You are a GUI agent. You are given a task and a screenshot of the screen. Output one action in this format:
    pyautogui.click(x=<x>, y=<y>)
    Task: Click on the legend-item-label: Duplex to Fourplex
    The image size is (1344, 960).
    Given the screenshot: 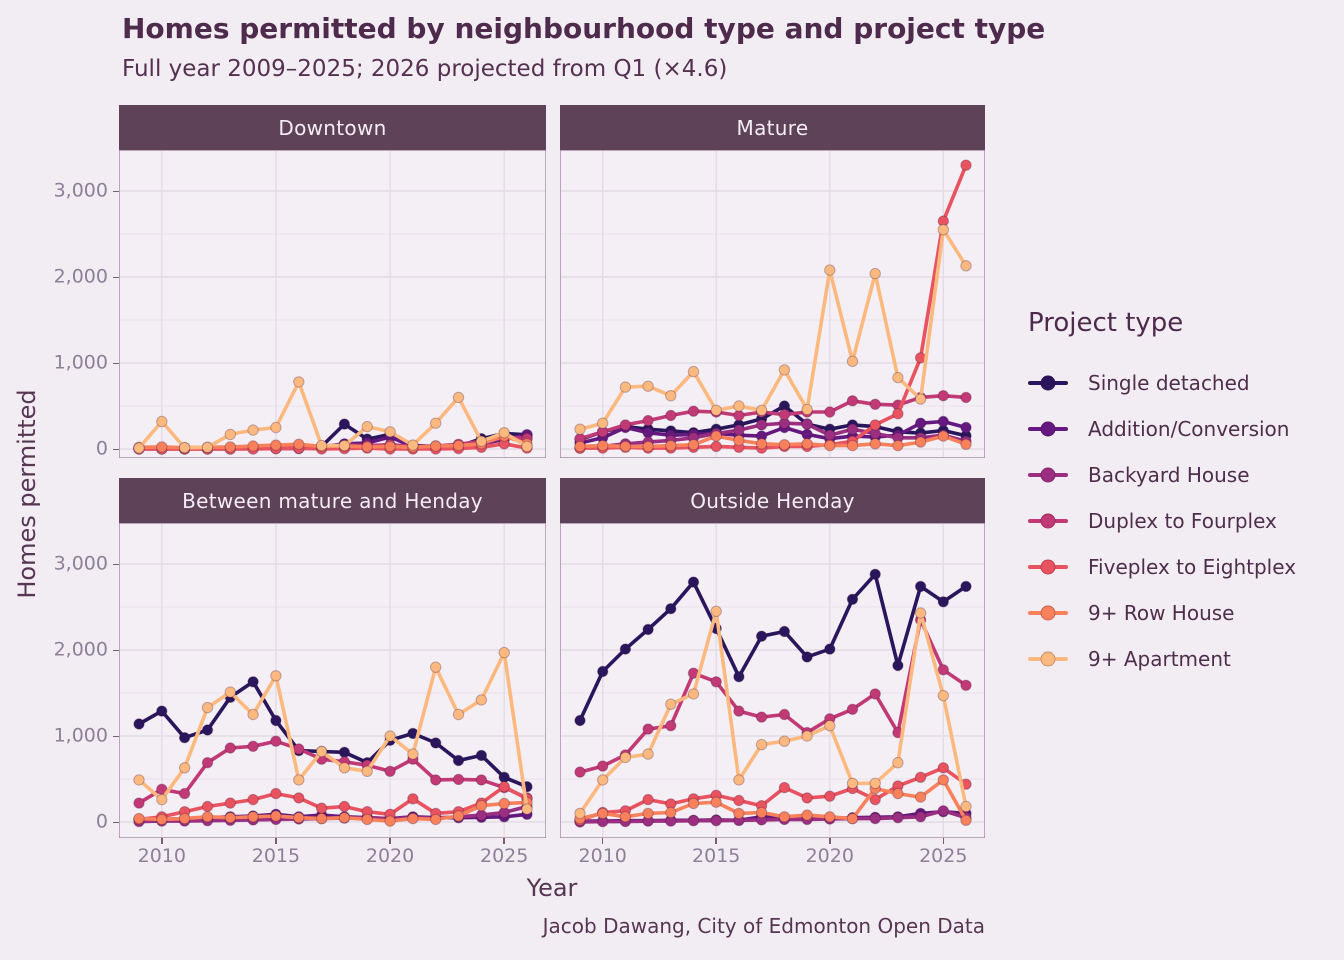 What is the action you would take?
    pyautogui.click(x=1182, y=521)
    